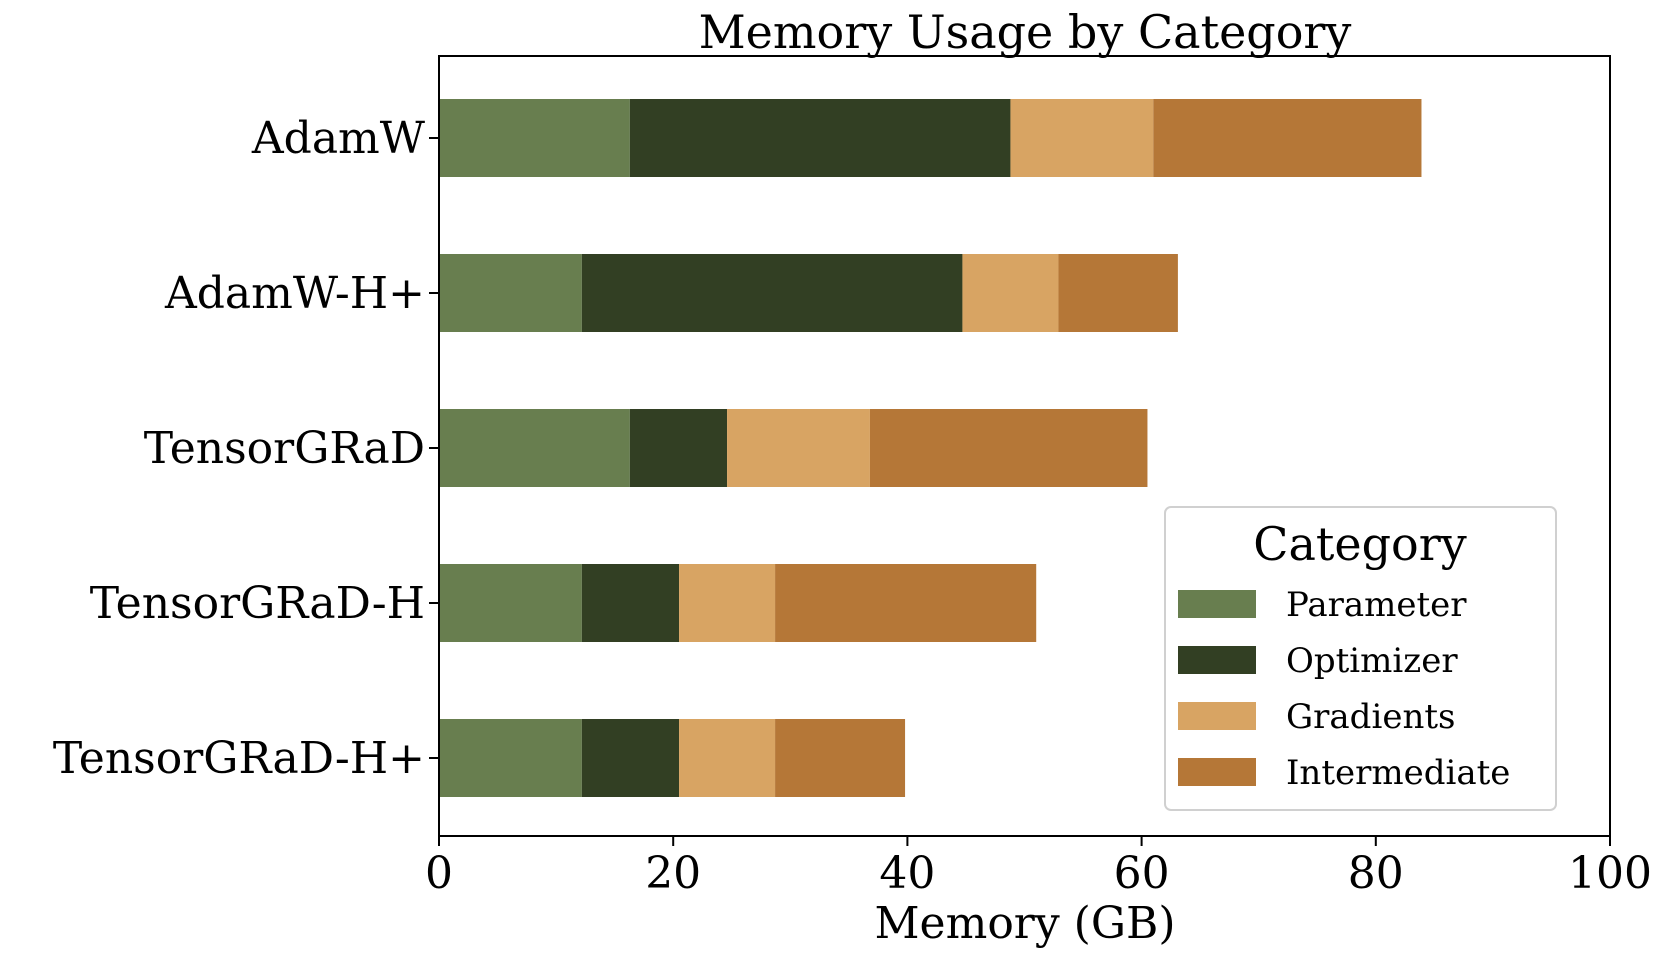 This screenshot has width=1660, height=958. What do you see at coordinates (1217, 604) in the screenshot?
I see `legend-swatch-parameter` at bounding box center [1217, 604].